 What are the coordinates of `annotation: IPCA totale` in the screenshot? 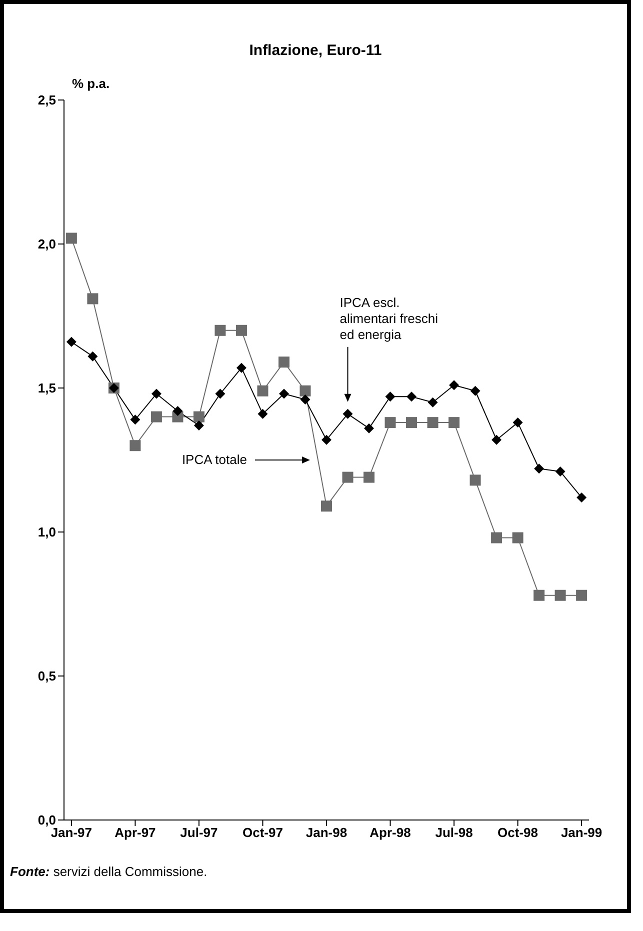 It's located at (214, 459).